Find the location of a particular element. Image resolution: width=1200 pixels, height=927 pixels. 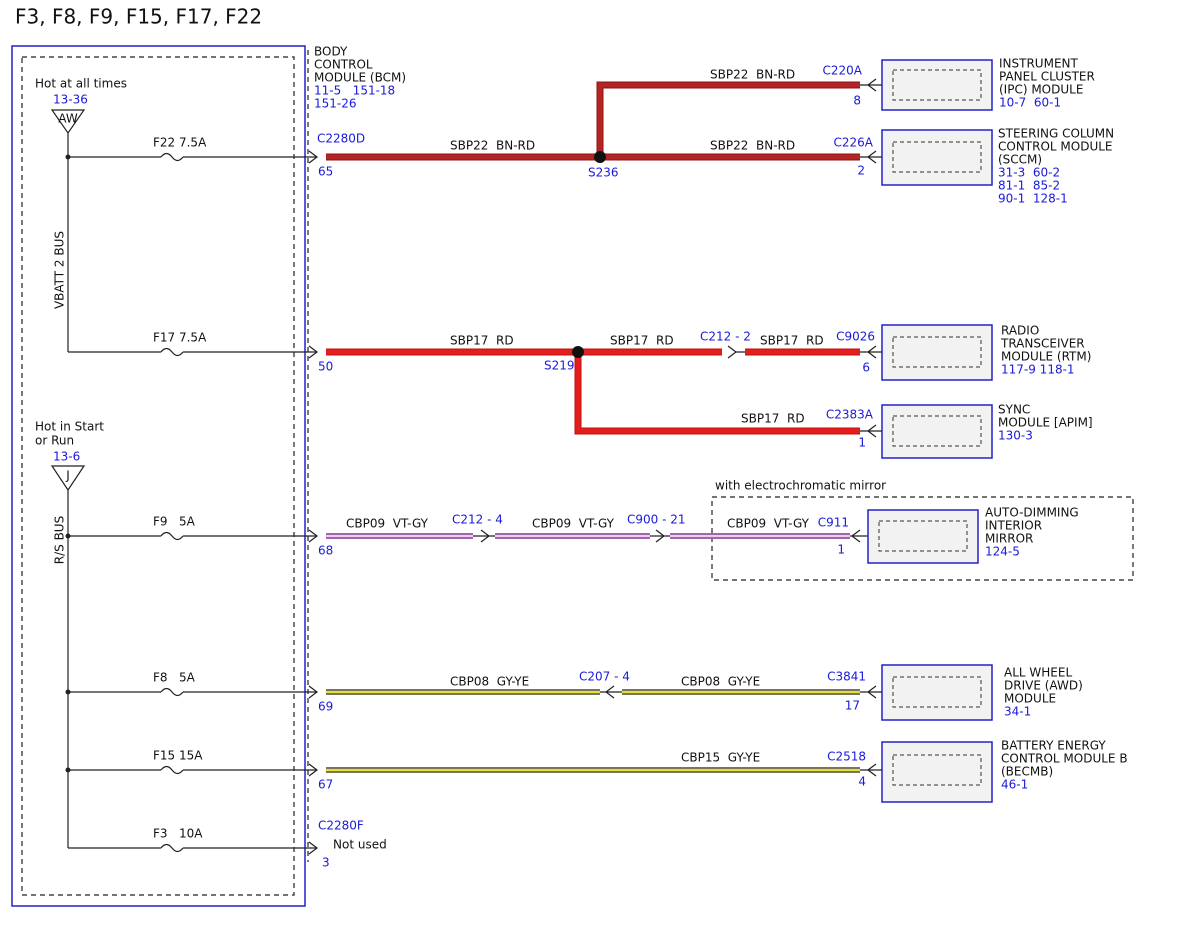

label: 11-5 151-18 is located at coordinates (354, 91).